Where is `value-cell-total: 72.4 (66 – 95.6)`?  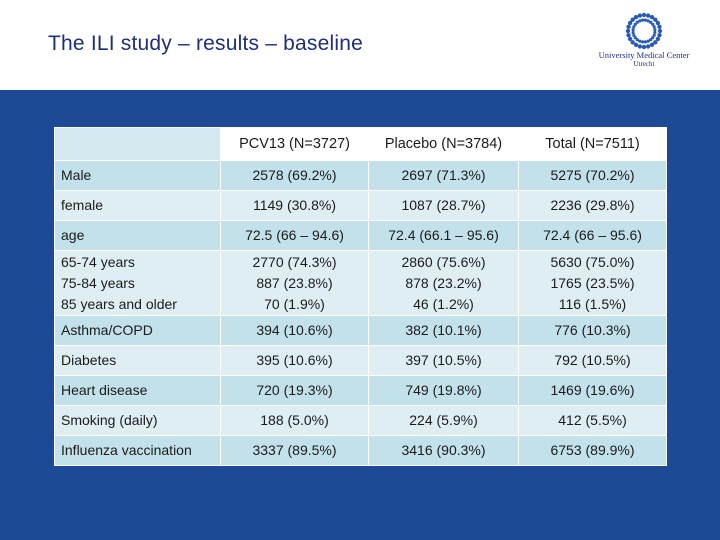 value-cell-total: 72.4 (66 – 95.6) is located at coordinates (592, 235).